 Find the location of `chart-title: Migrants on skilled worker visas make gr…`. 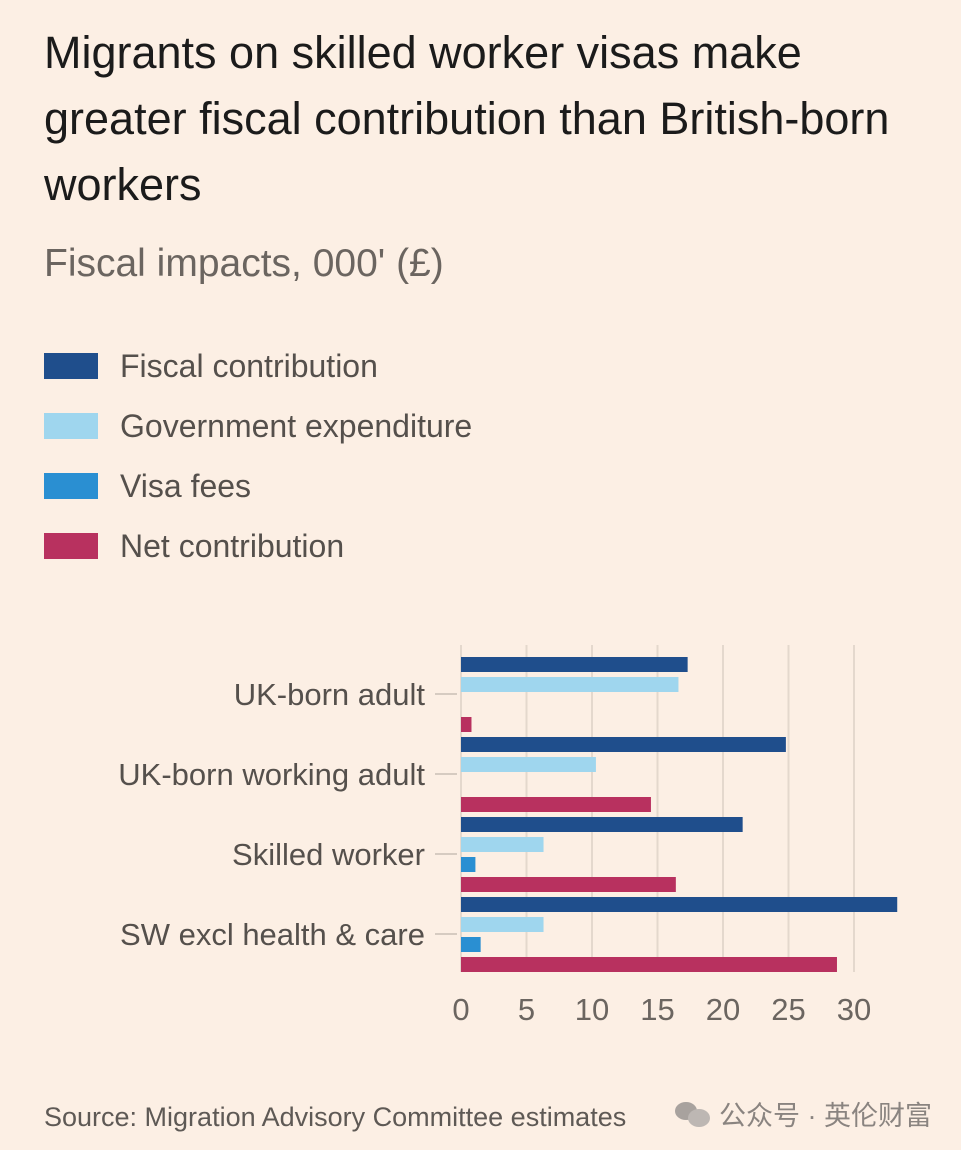

chart-title: Migrants on skilled worker visas make gr… is located at coordinates (467, 118).